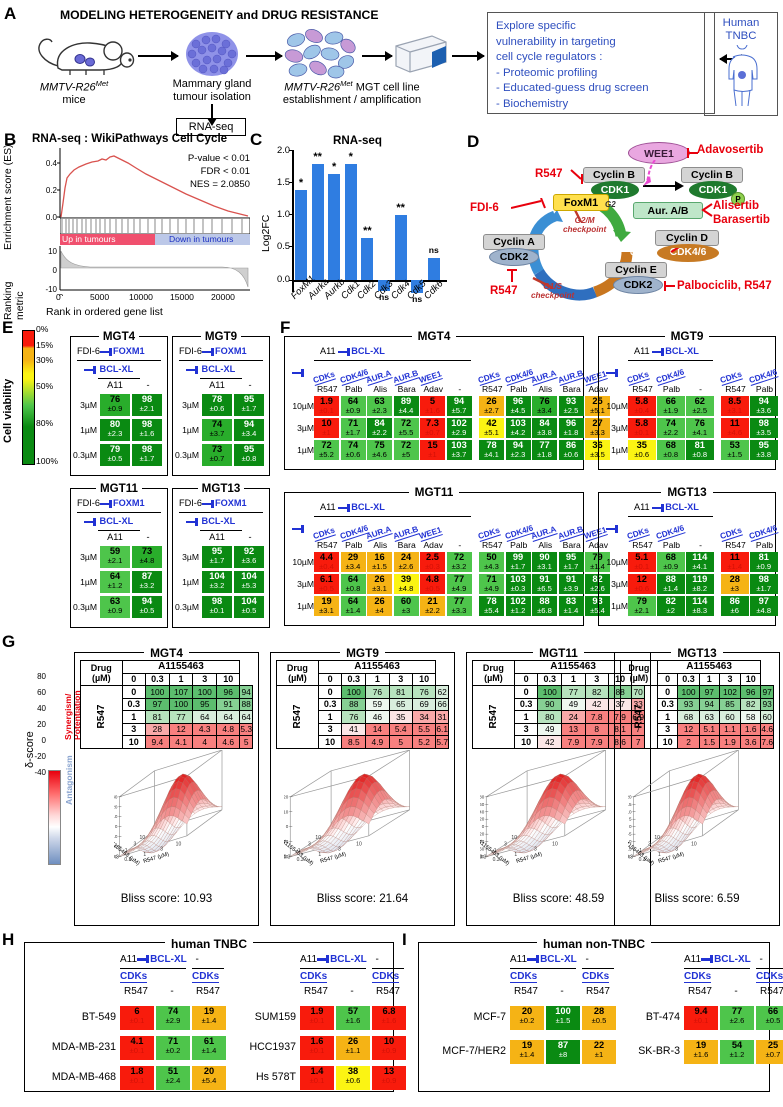  Describe the element at coordinates (518, 406) in the screenshot. I see `panel-f-cell-MGT4-0-7: 96 ±4.5` at that location.